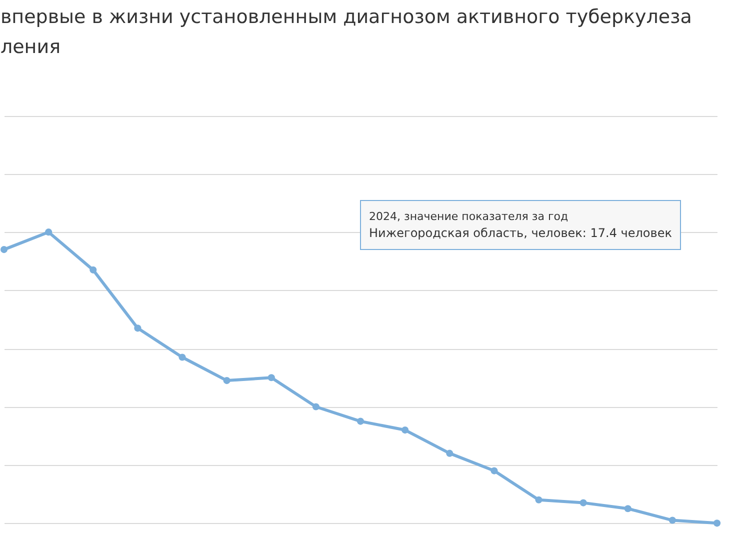  I want to click on chart-title: впервые в жизни установленным диагнозом активного туберкулеза ления, so click(346, 32).